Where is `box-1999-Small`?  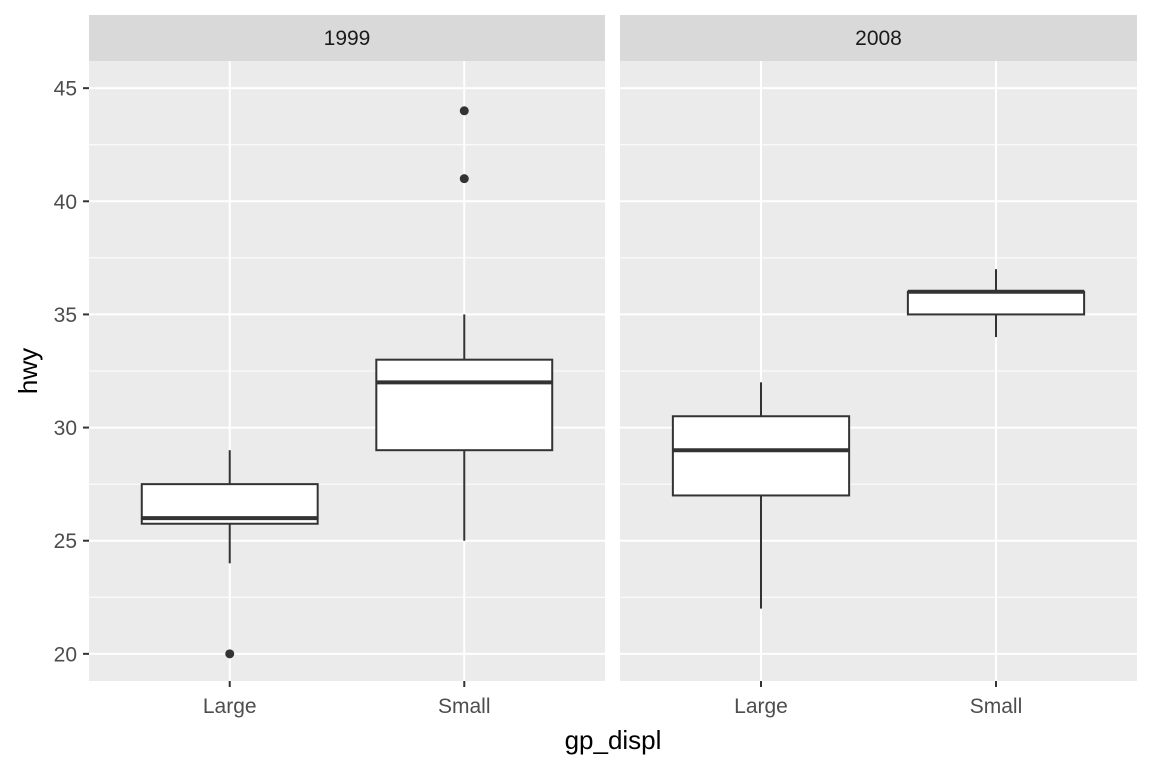 box-1999-Small is located at coordinates (464, 323).